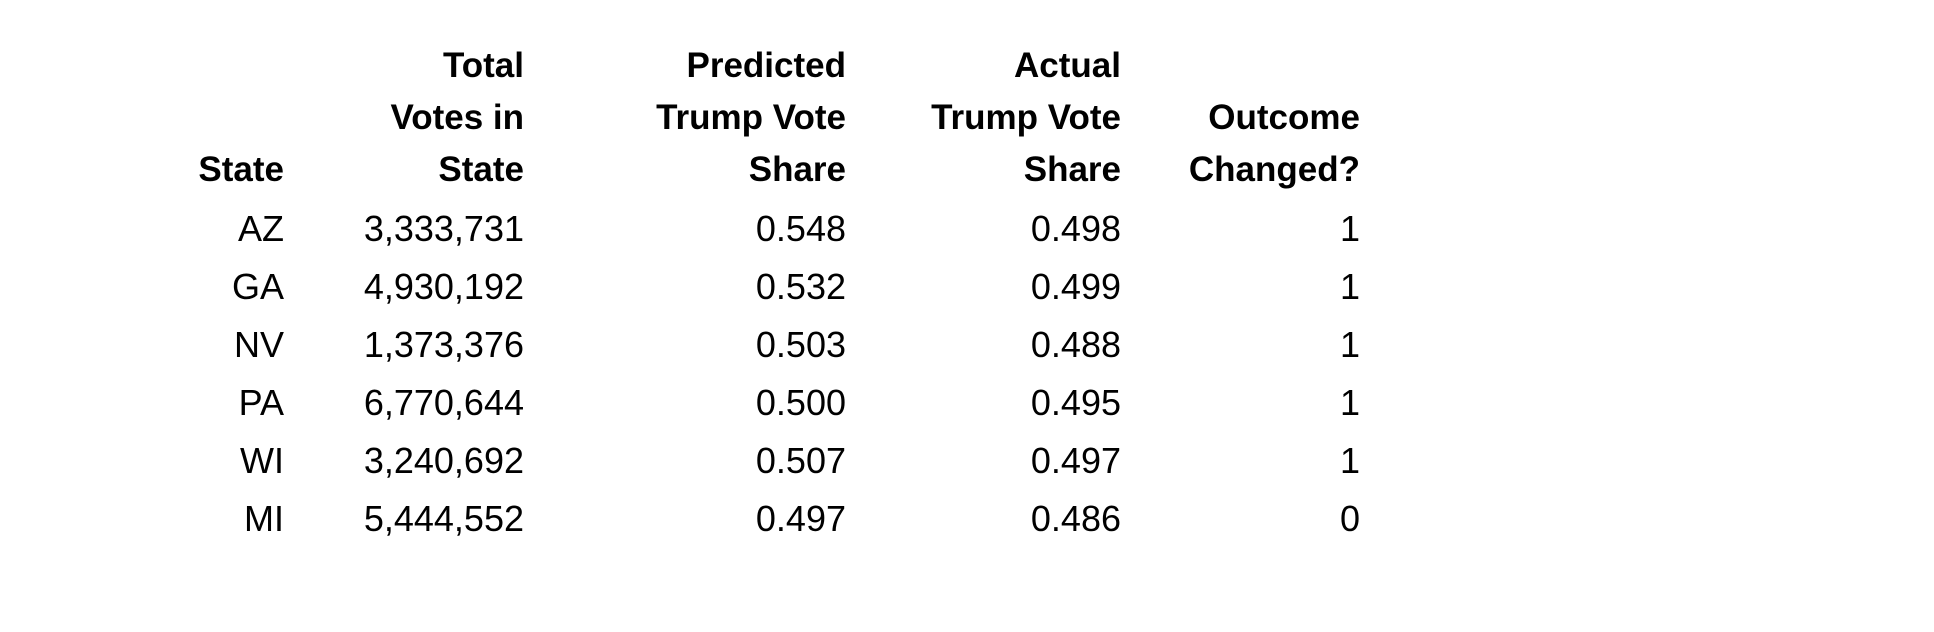 This screenshot has width=1934, height=632. What do you see at coordinates (443, 460) in the screenshot?
I see `table-cell-total-votes: 3,240,692` at bounding box center [443, 460].